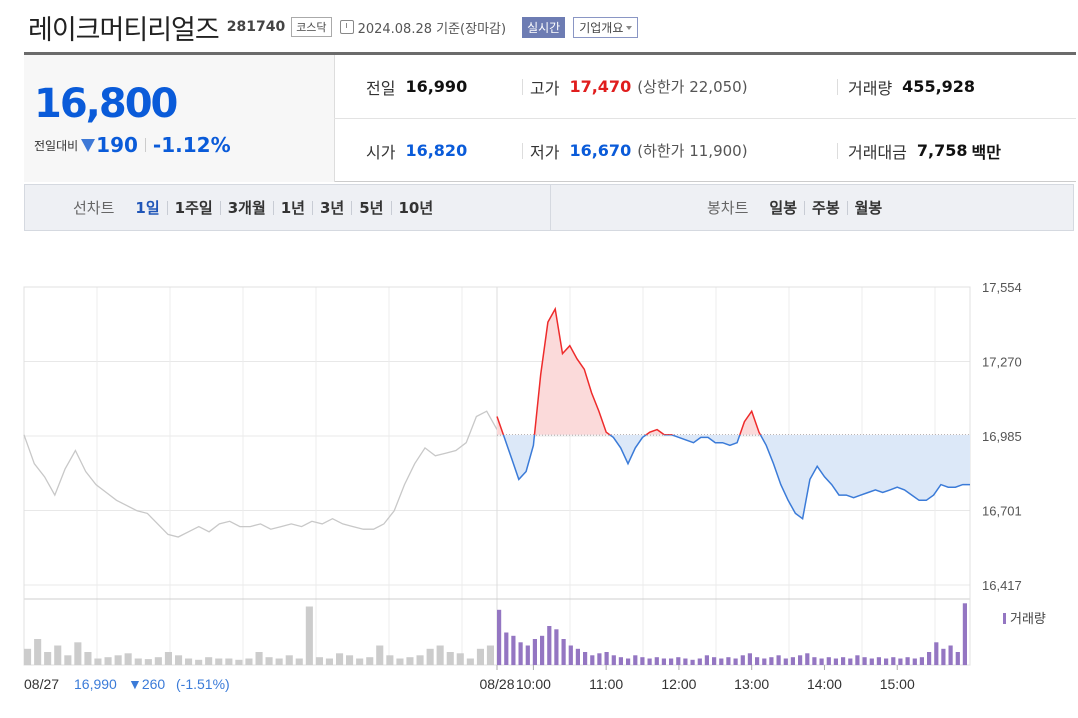 The width and height of the screenshot is (1078, 718). Describe the element at coordinates (606, 27) in the screenshot. I see `company-info-dropdown: 기업개요` at that location.